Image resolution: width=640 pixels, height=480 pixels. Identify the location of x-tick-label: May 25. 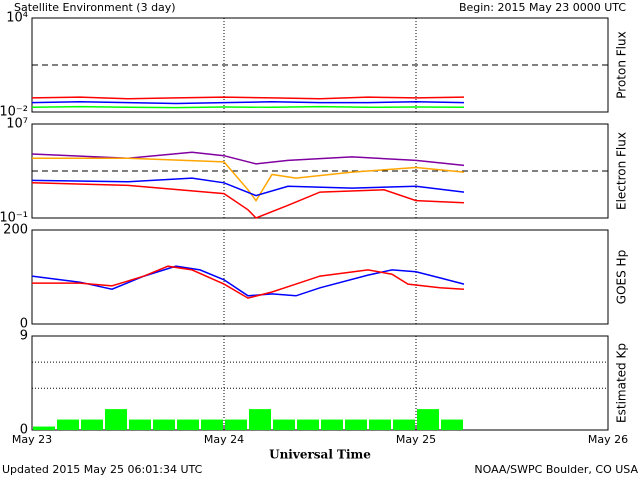
(416, 439).